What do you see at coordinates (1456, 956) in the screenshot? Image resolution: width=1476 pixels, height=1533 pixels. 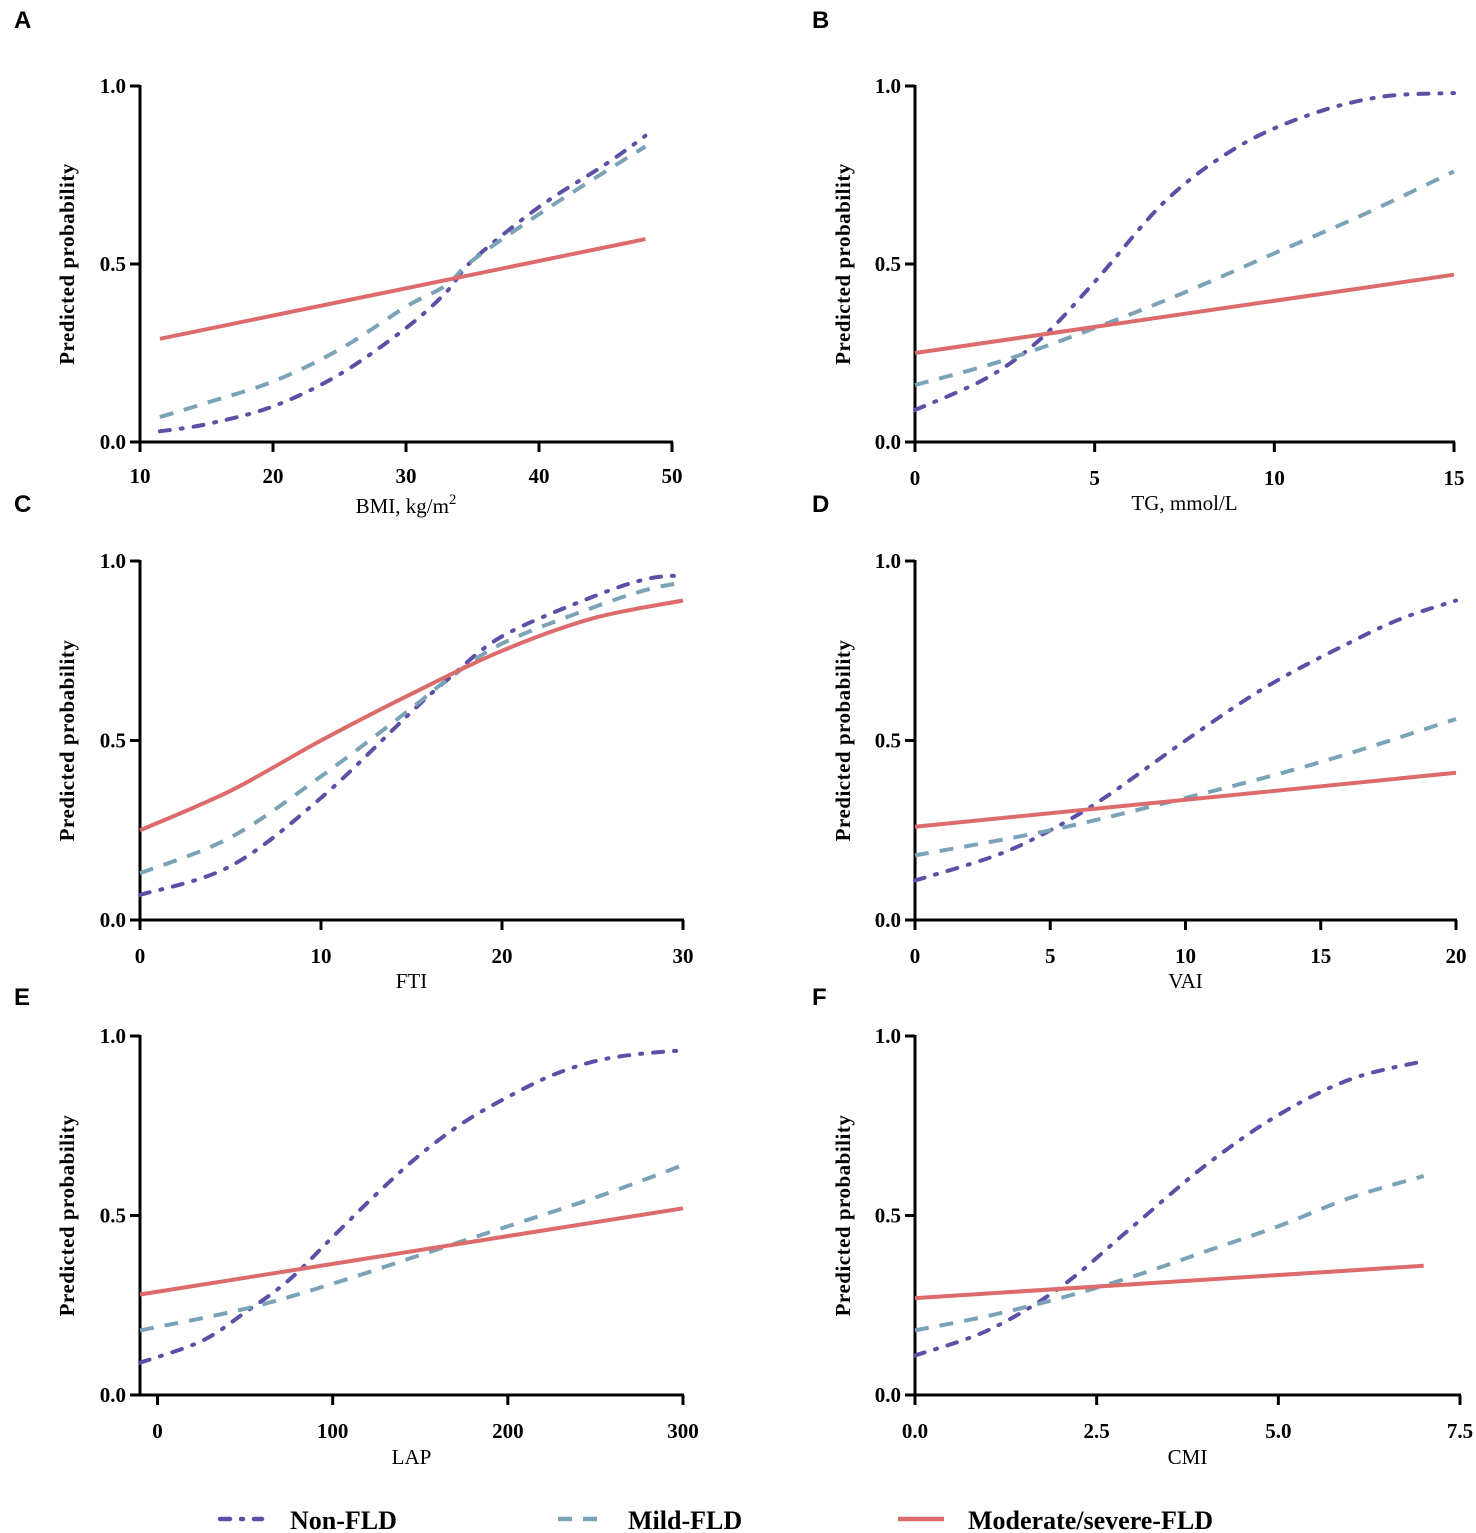 I see `x-tick-label-d: 20` at bounding box center [1456, 956].